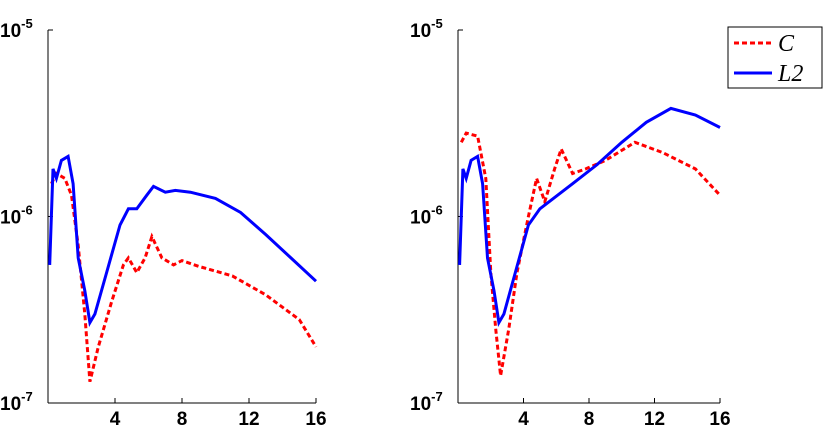 The image size is (830, 438). I want to click on series-line, so click(183, 240).